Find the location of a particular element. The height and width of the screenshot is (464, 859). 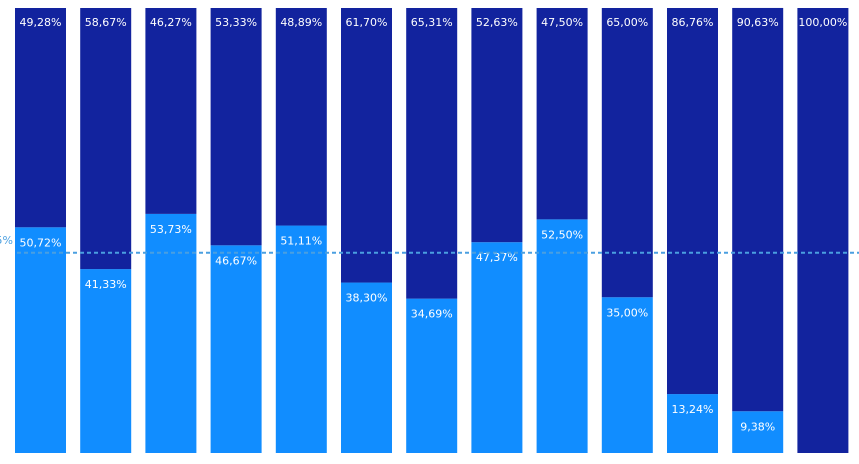

data-label-upper-10: 65,00% is located at coordinates (627, 22).